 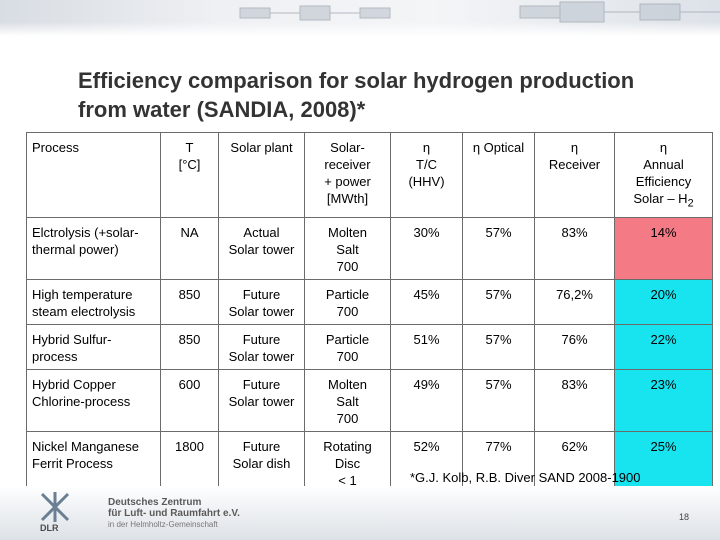 I want to click on cell-temperature: NA, so click(x=189, y=248).